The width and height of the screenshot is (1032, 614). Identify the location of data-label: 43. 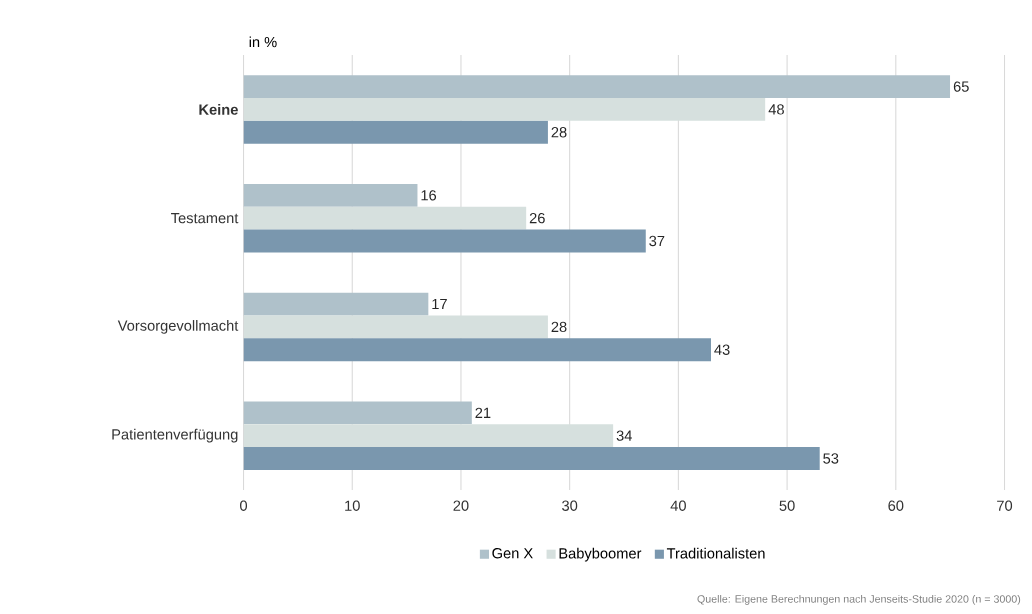
(722, 349).